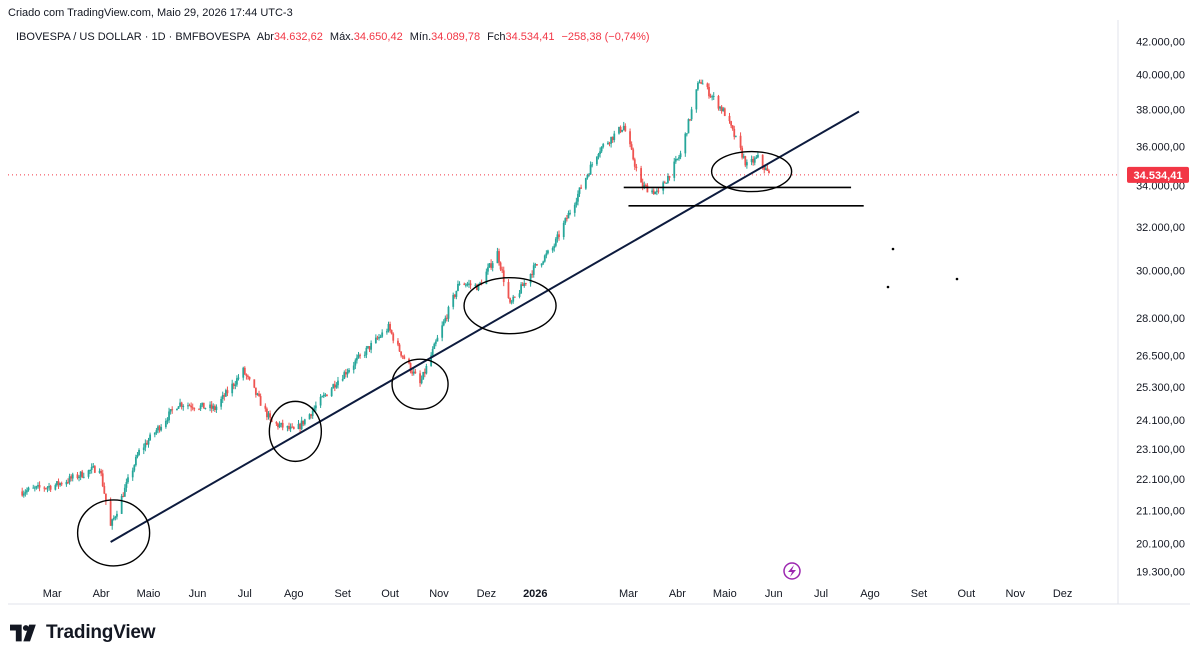 The image size is (1200, 660). What do you see at coordinates (1160, 228) in the screenshot?
I see `price-tick-label: 32.000,00` at bounding box center [1160, 228].